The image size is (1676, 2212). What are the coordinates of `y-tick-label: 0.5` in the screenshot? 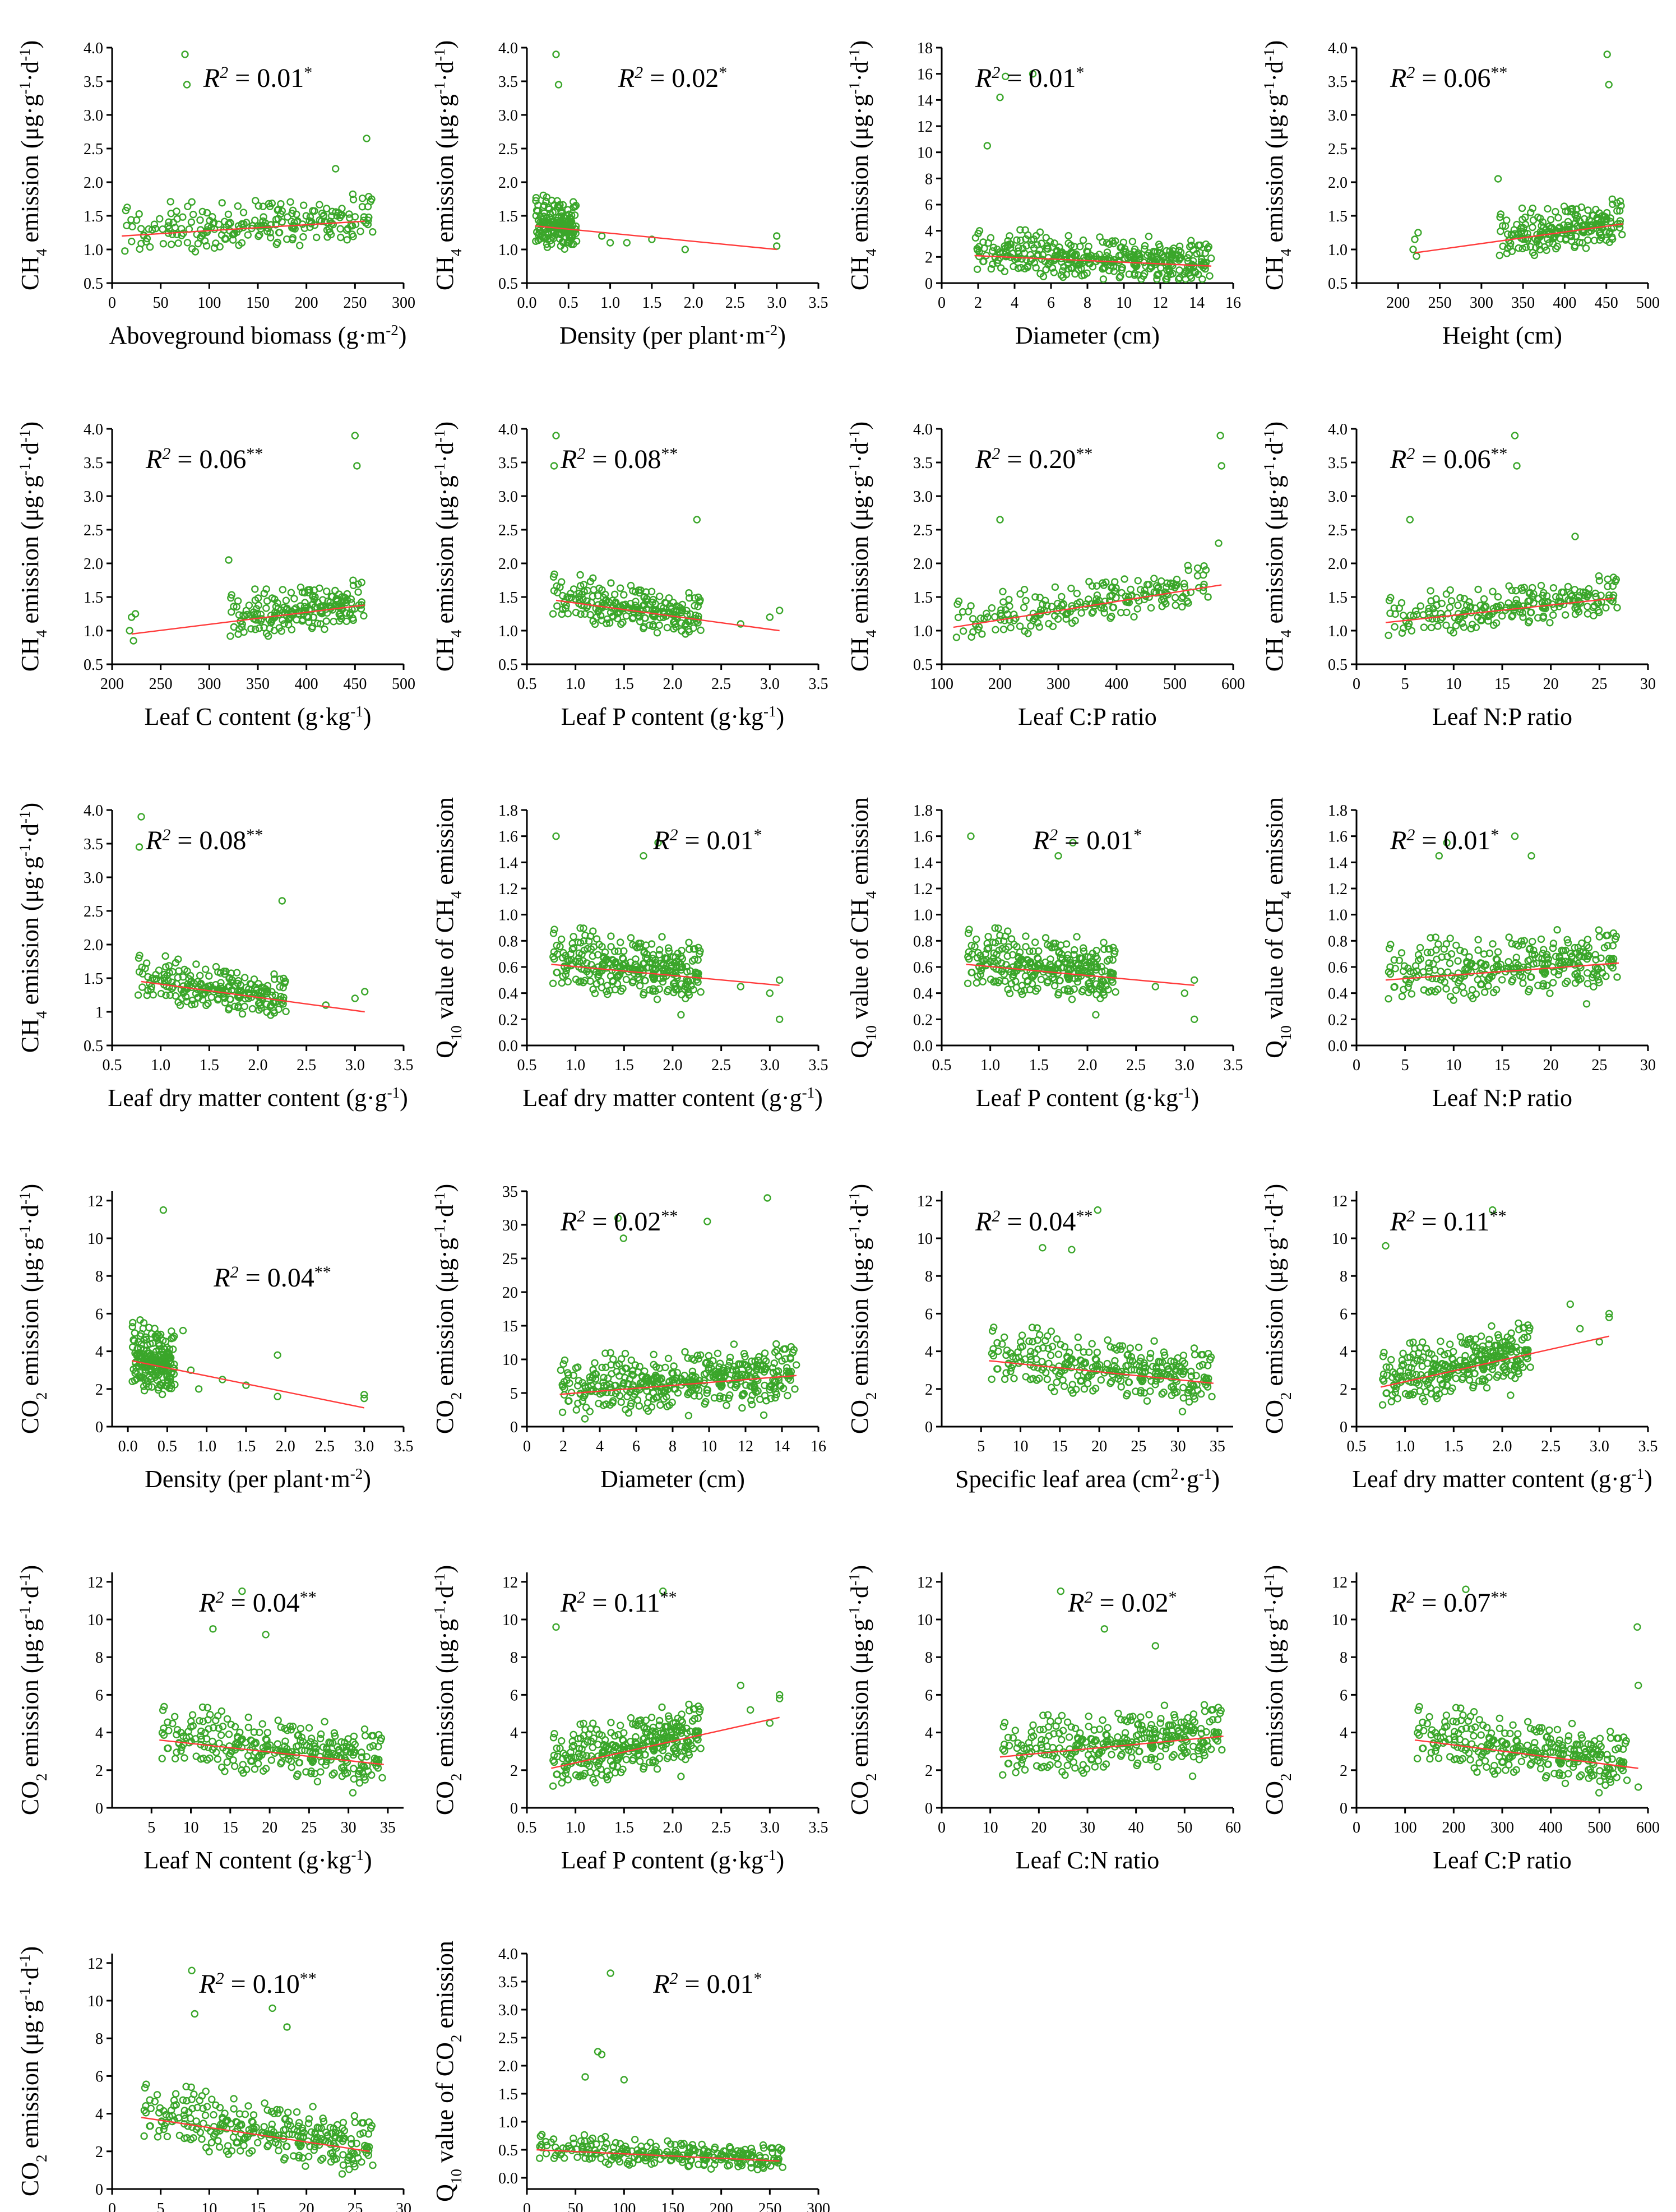 It's located at (94, 665).